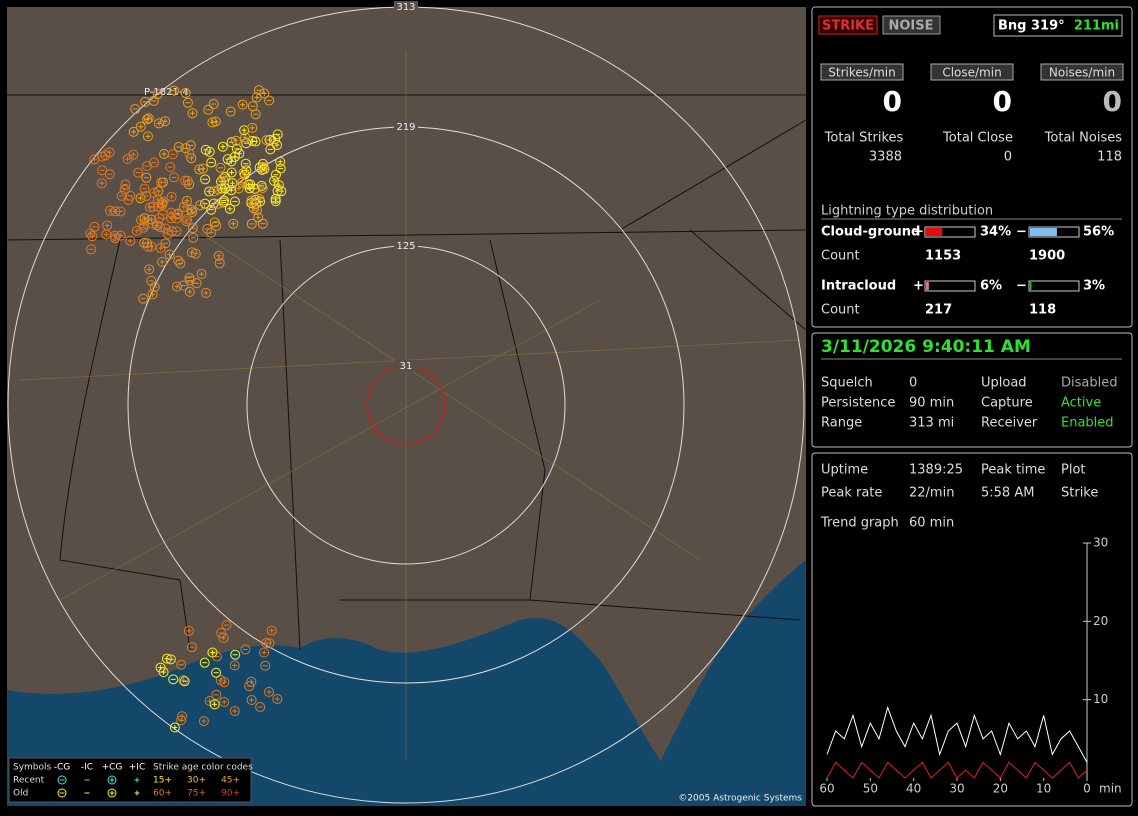 This screenshot has width=1138, height=816. What do you see at coordinates (1089, 383) in the screenshot?
I see `setting: Disabled` at bounding box center [1089, 383].